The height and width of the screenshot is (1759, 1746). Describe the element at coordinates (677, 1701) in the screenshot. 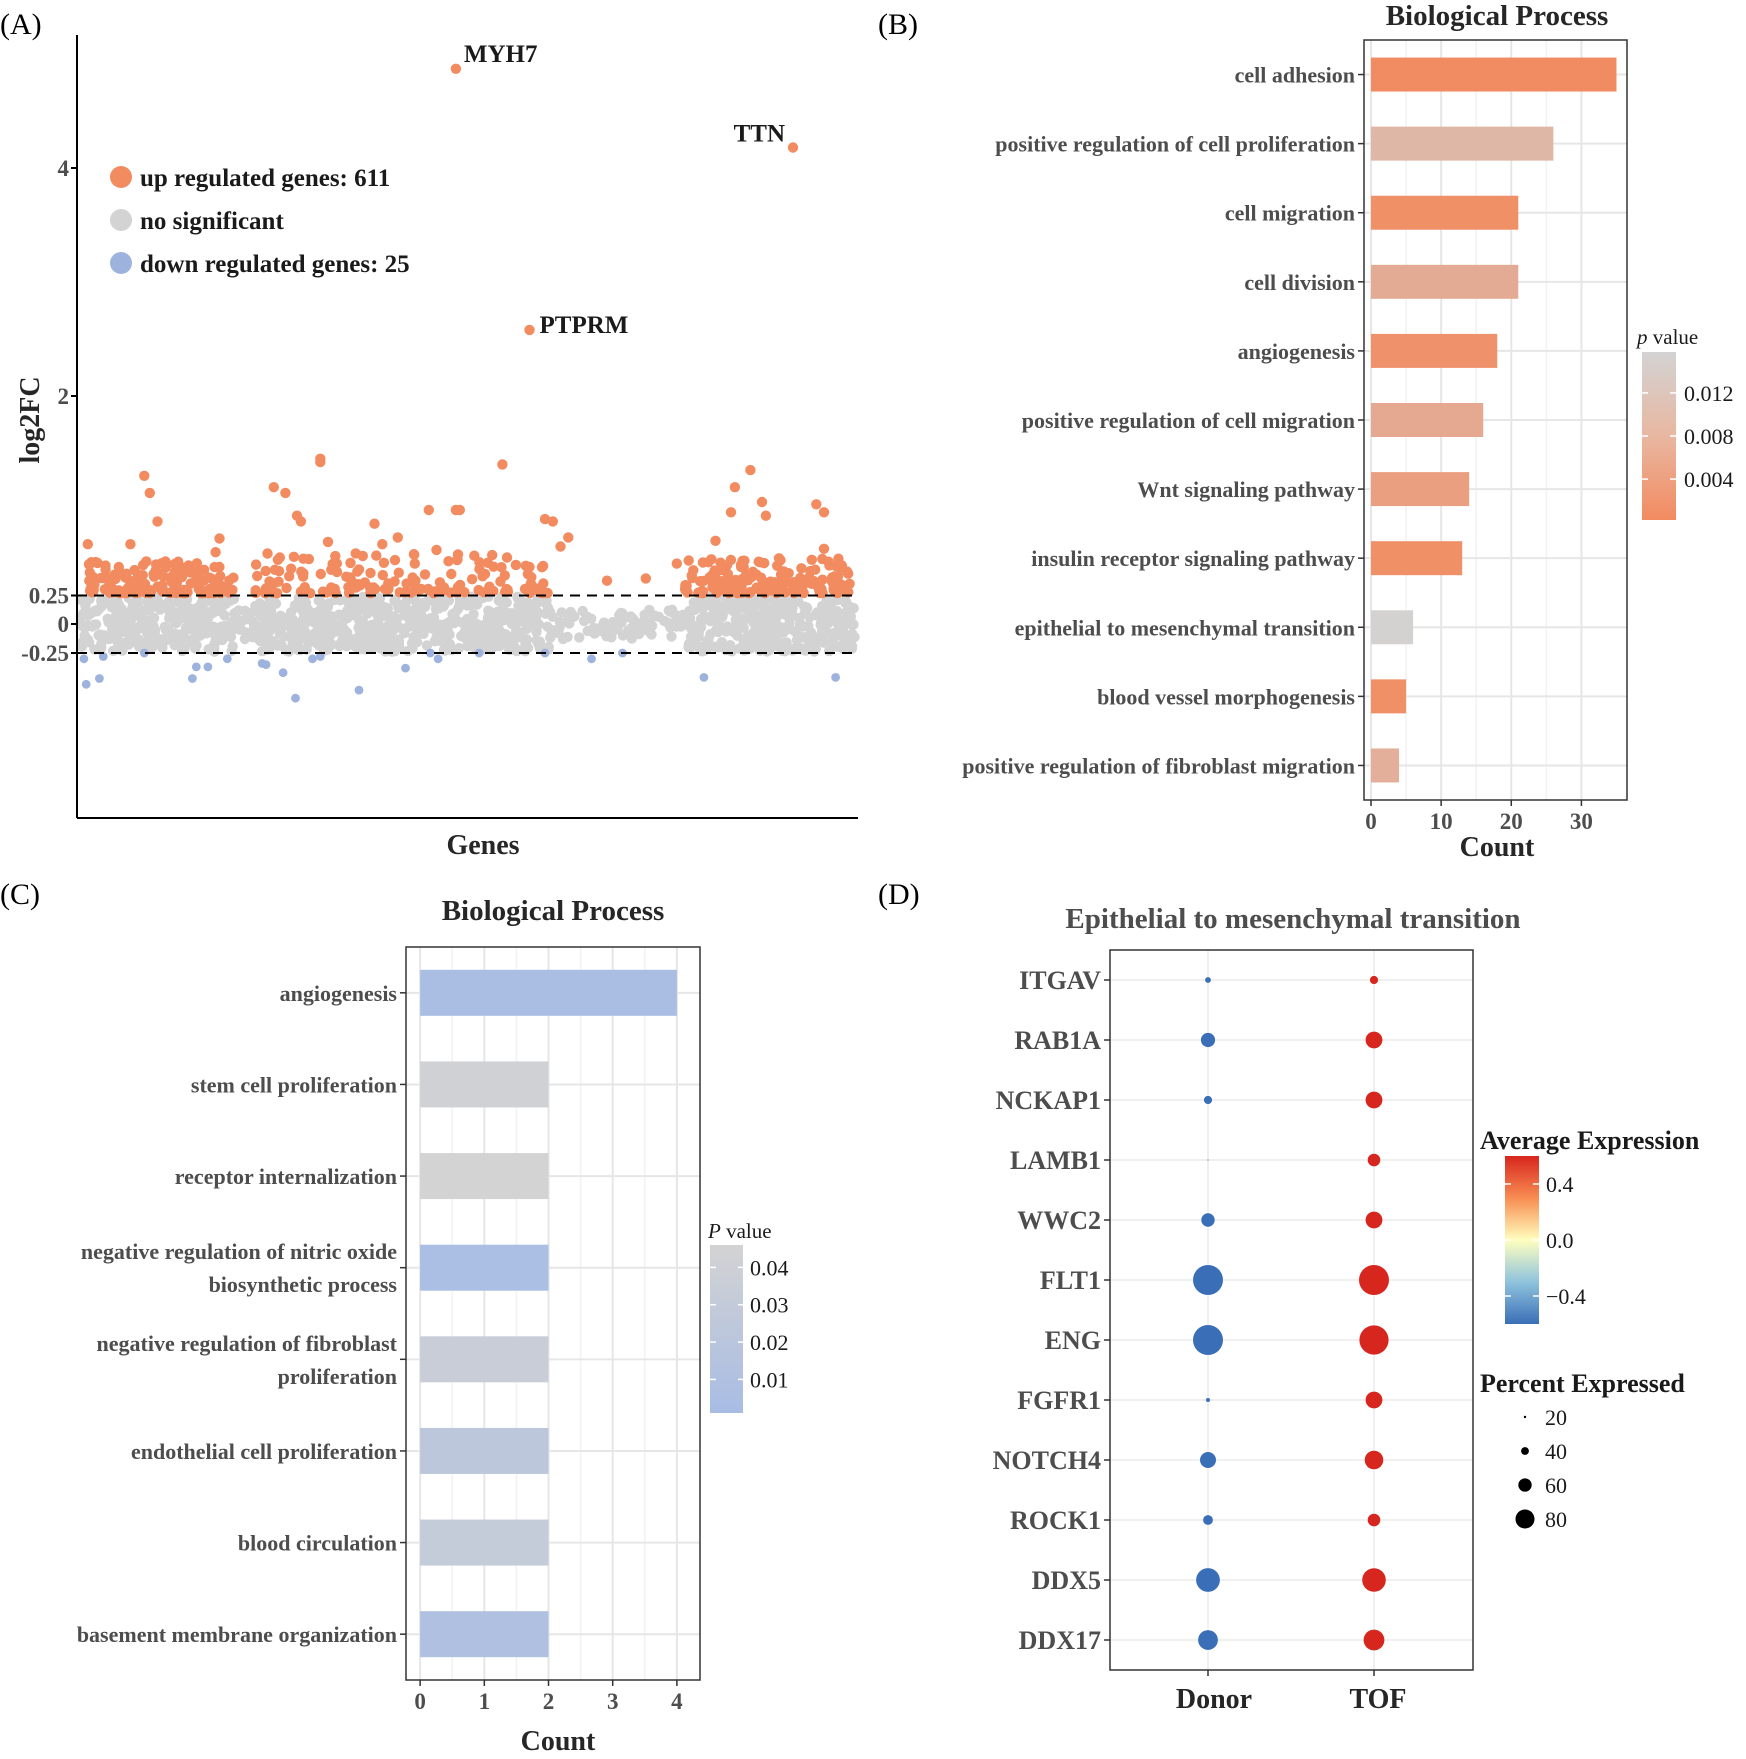

I see `x-tick-label: 4` at that location.